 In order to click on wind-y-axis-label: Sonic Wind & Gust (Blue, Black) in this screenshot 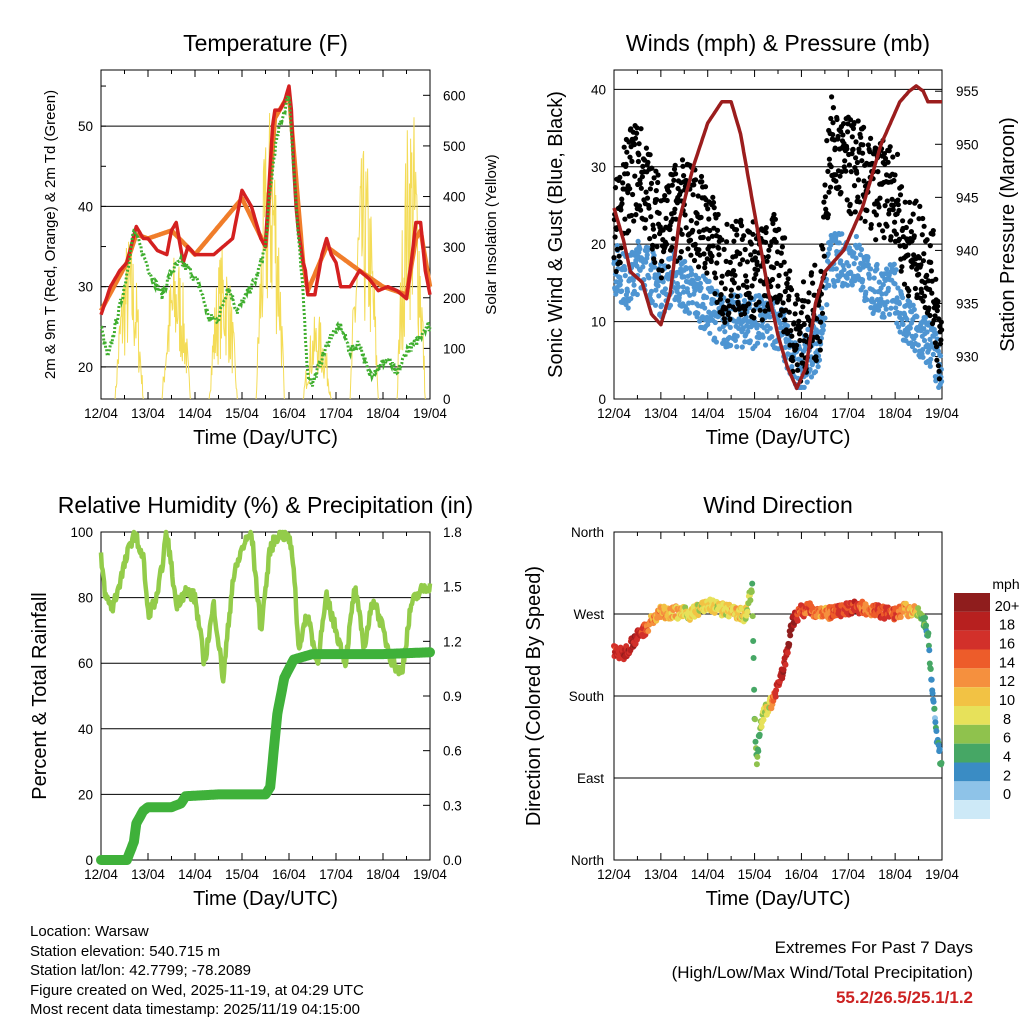, I will do `click(556, 234)`.